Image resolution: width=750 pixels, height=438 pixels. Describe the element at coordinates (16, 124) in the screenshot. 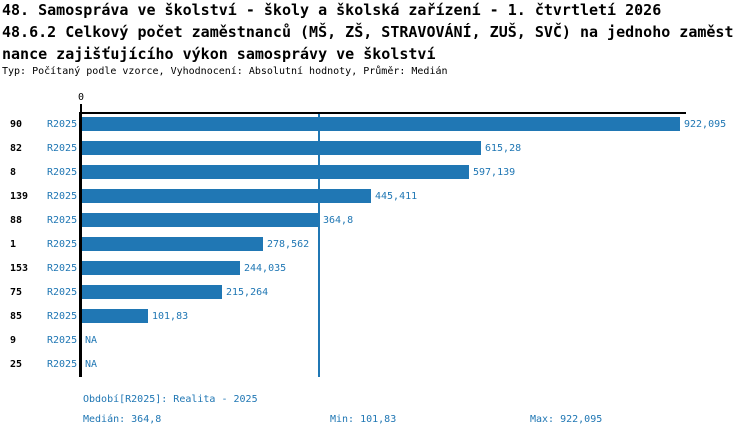

I see `row-id-label: 90` at that location.